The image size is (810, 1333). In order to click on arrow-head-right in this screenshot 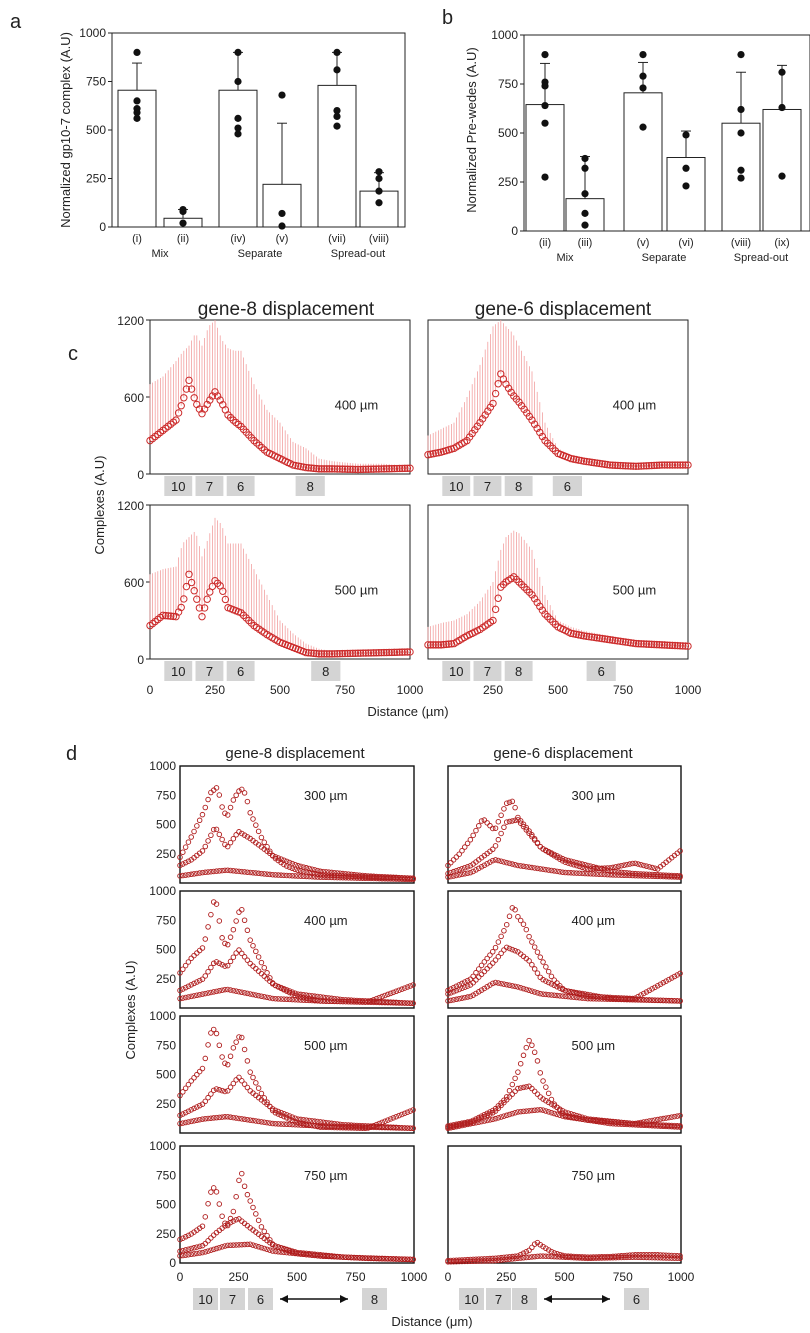, I will do `click(344, 1299)`.